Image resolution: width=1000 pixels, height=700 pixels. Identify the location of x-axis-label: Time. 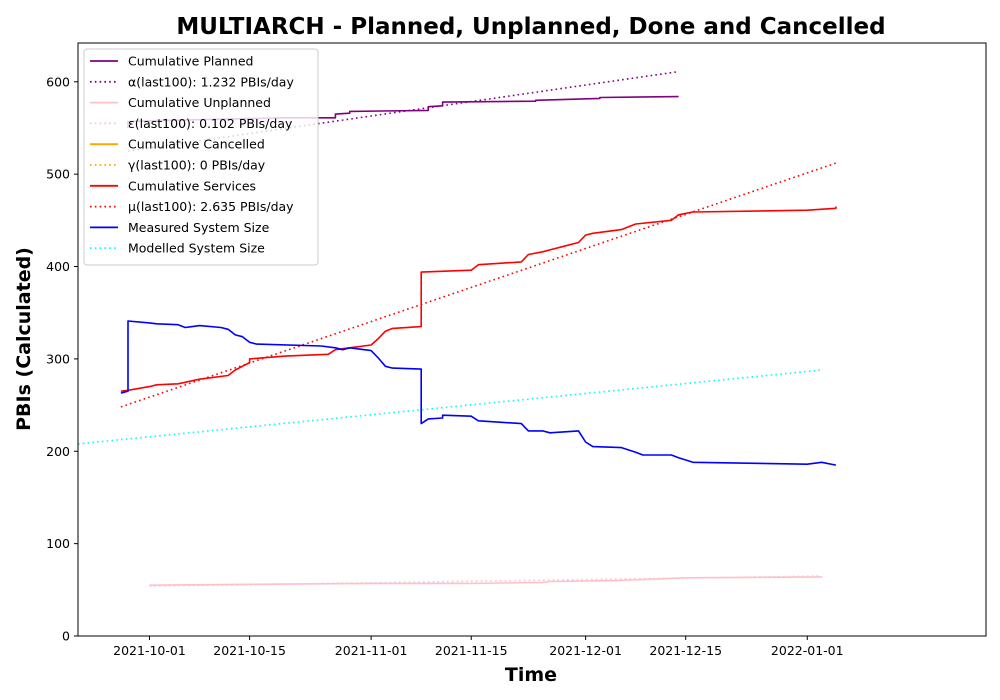
(531, 675).